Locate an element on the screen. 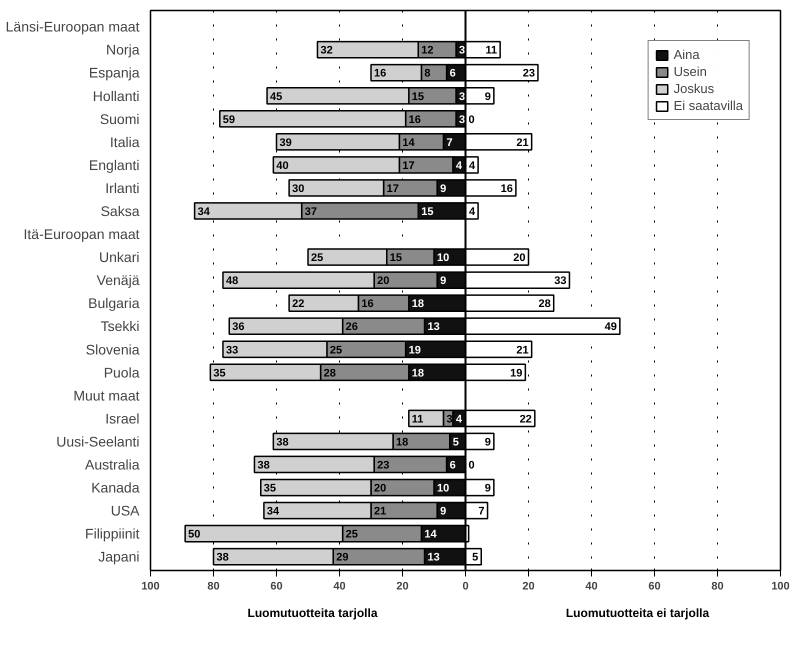 This screenshot has height=656, width=810. data-label: 23 is located at coordinates (383, 465).